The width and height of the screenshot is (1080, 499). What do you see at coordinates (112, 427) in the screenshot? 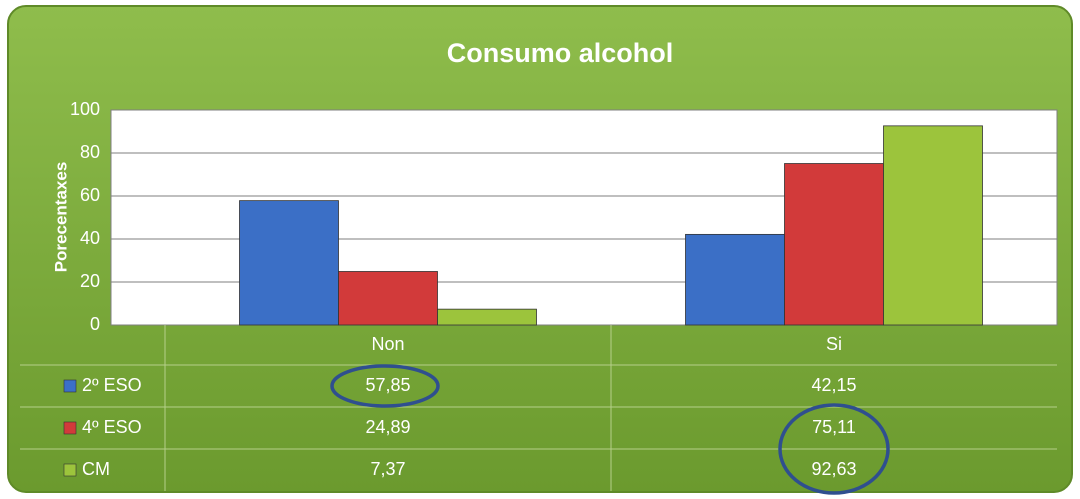
I see `legend-label: 4º ESO` at bounding box center [112, 427].